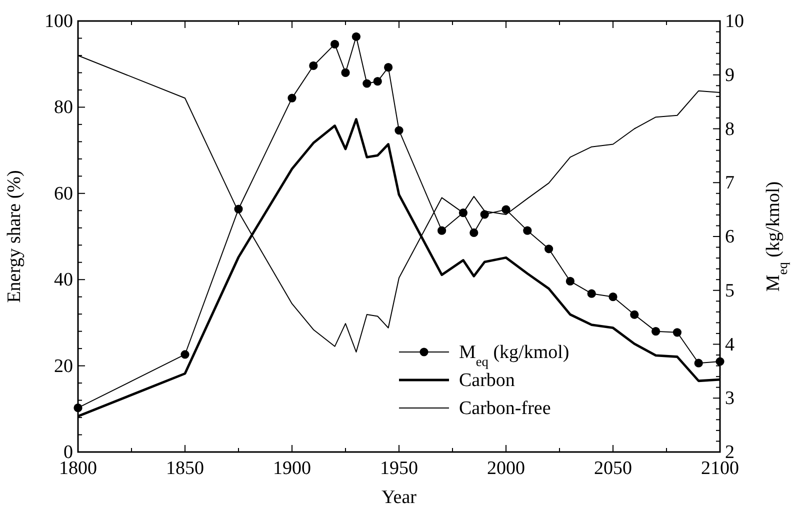 The height and width of the screenshot is (509, 791). Describe the element at coordinates (730, 345) in the screenshot. I see `y2-tick-label: 4` at that location.